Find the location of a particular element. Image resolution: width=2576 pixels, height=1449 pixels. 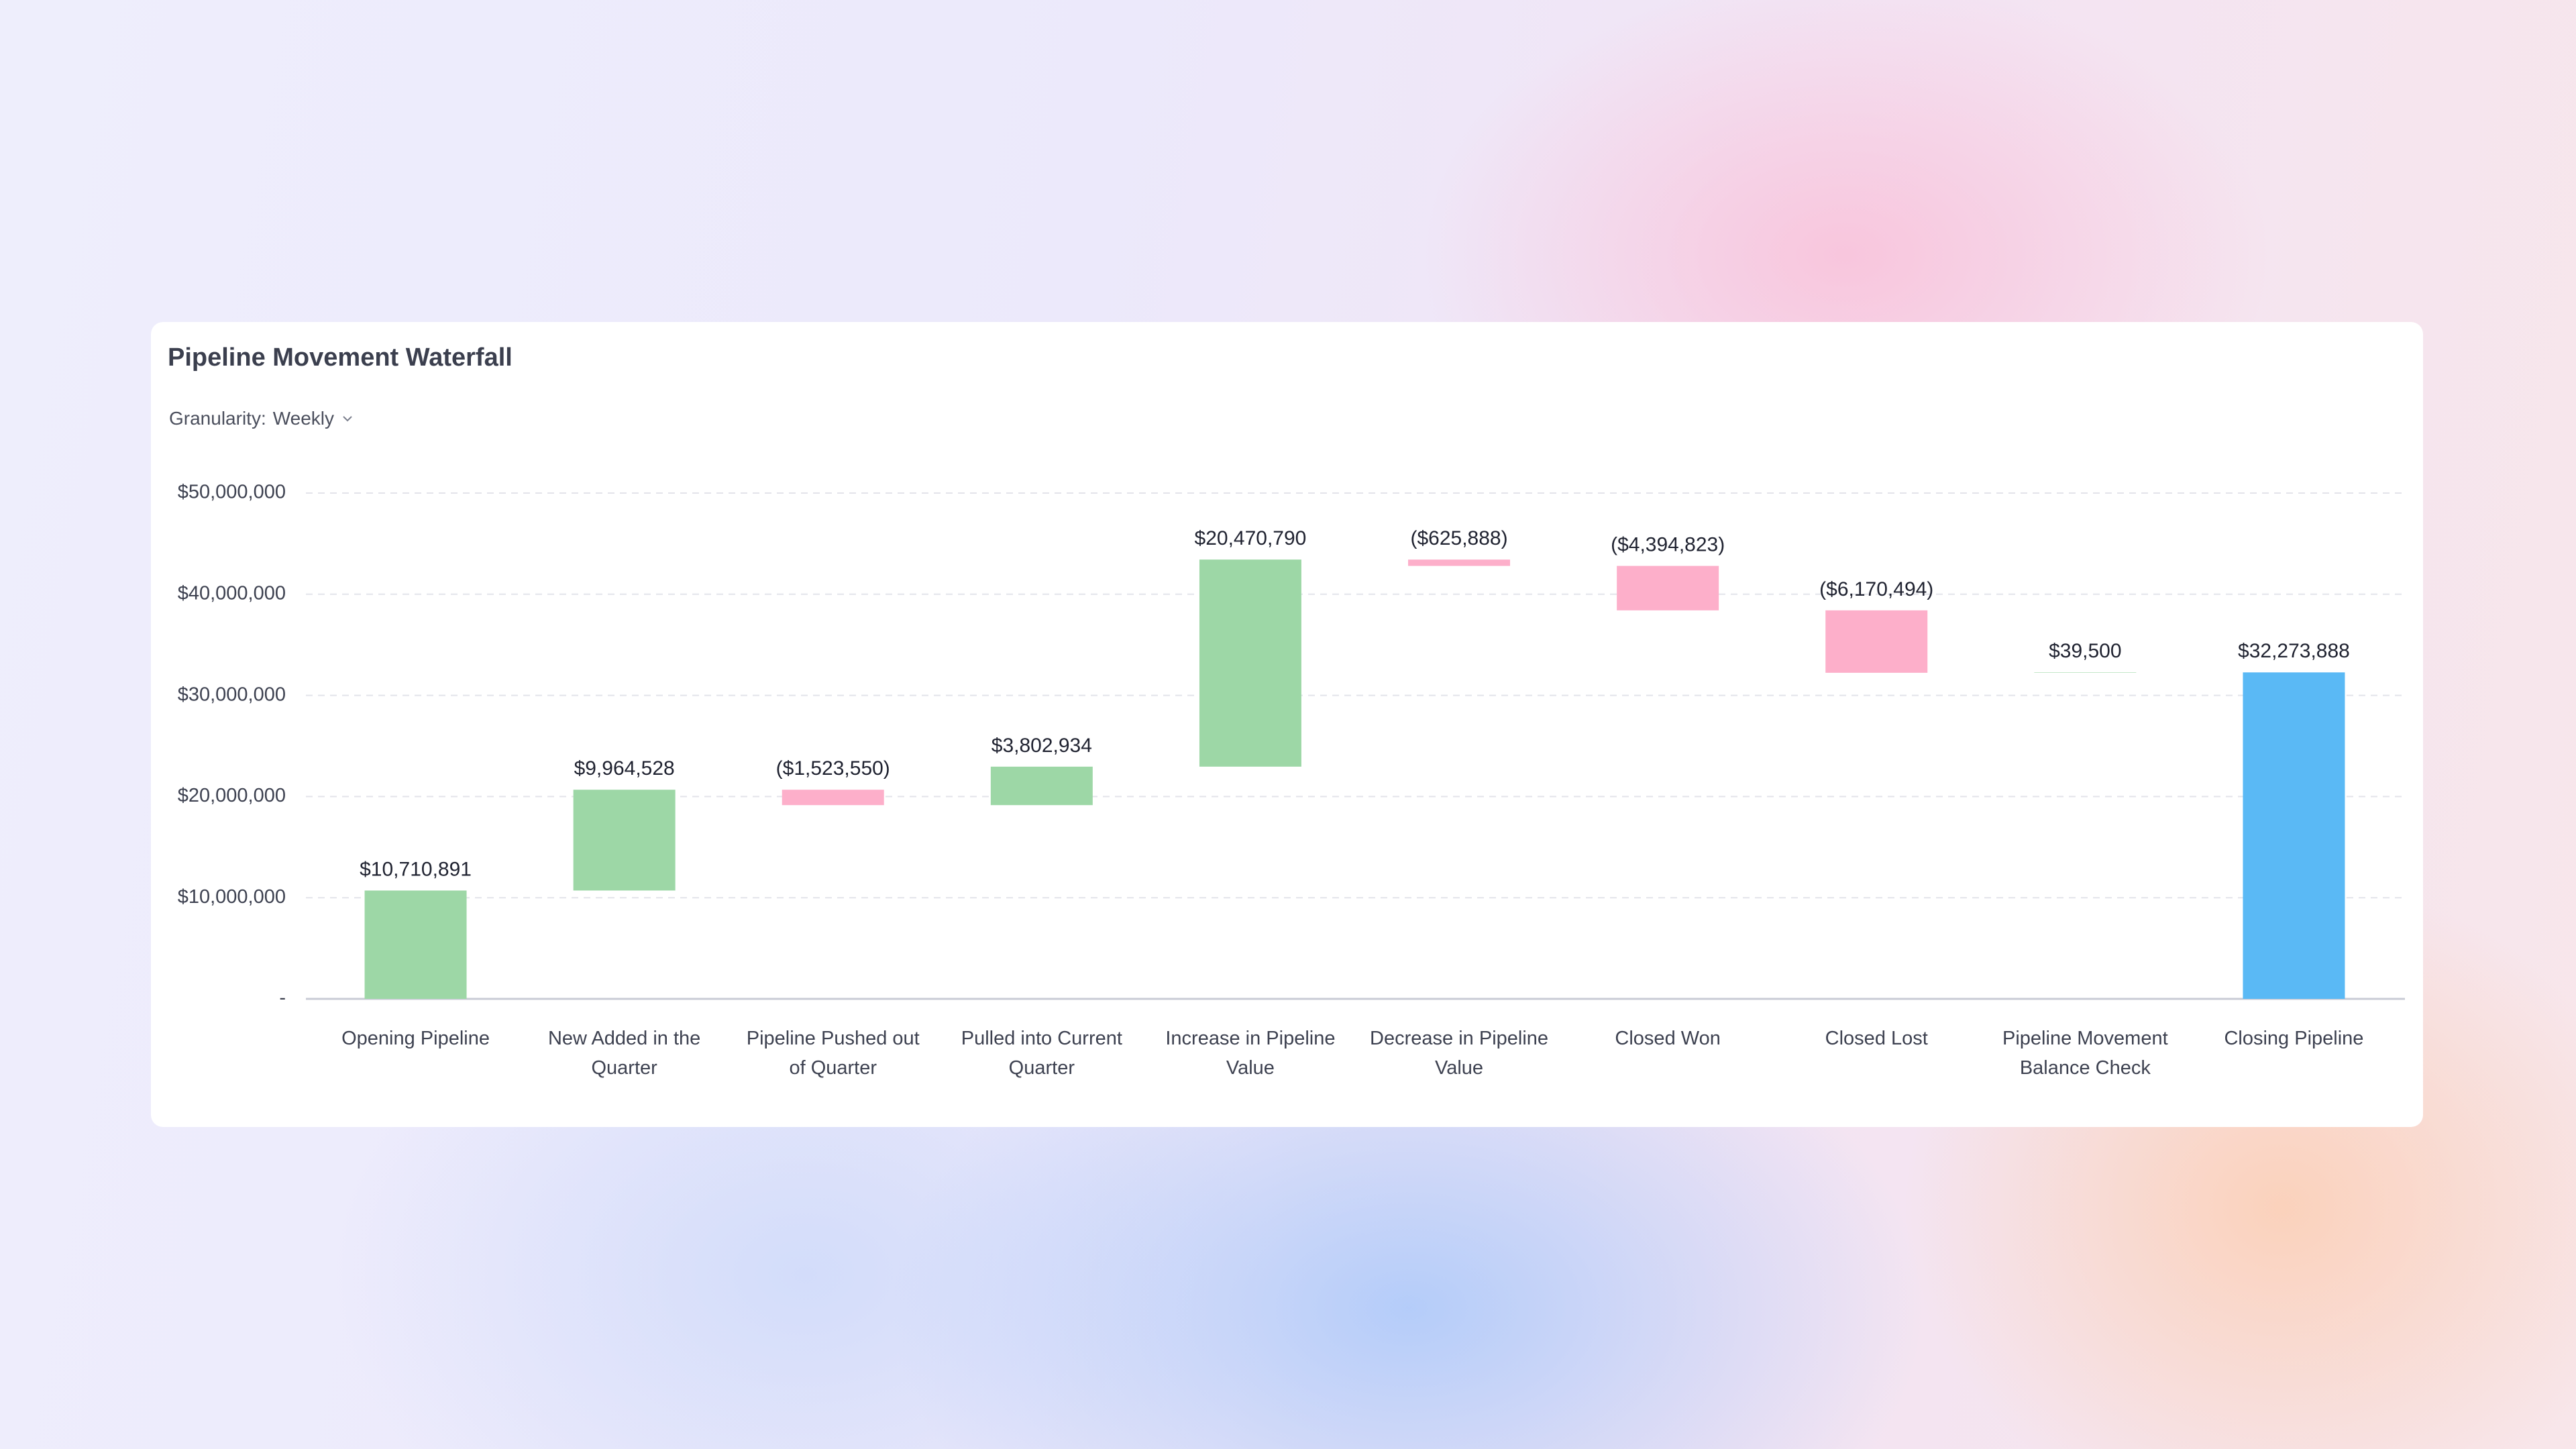

chart-title: Pipeline Movement Waterfall is located at coordinates (340, 357).